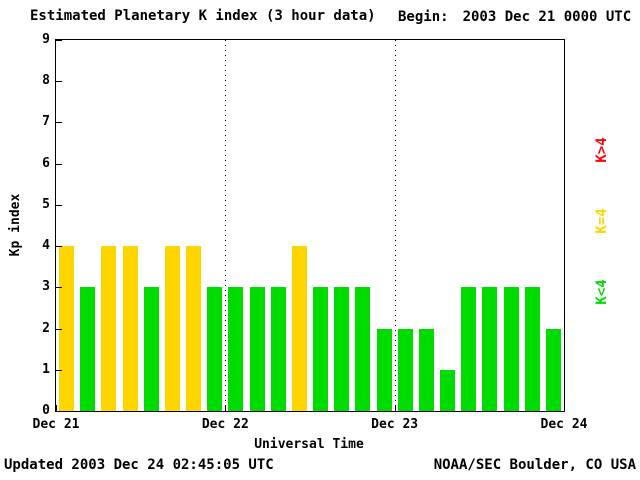  Describe the element at coordinates (46, 287) in the screenshot. I see `y-tick-label: 3` at that location.